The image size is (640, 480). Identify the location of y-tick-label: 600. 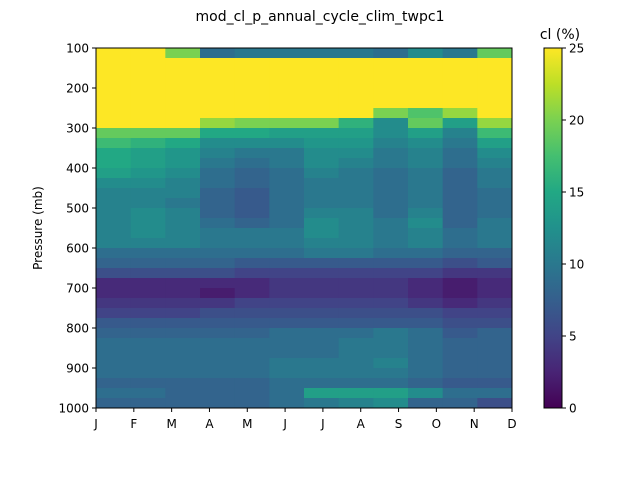
(77, 249).